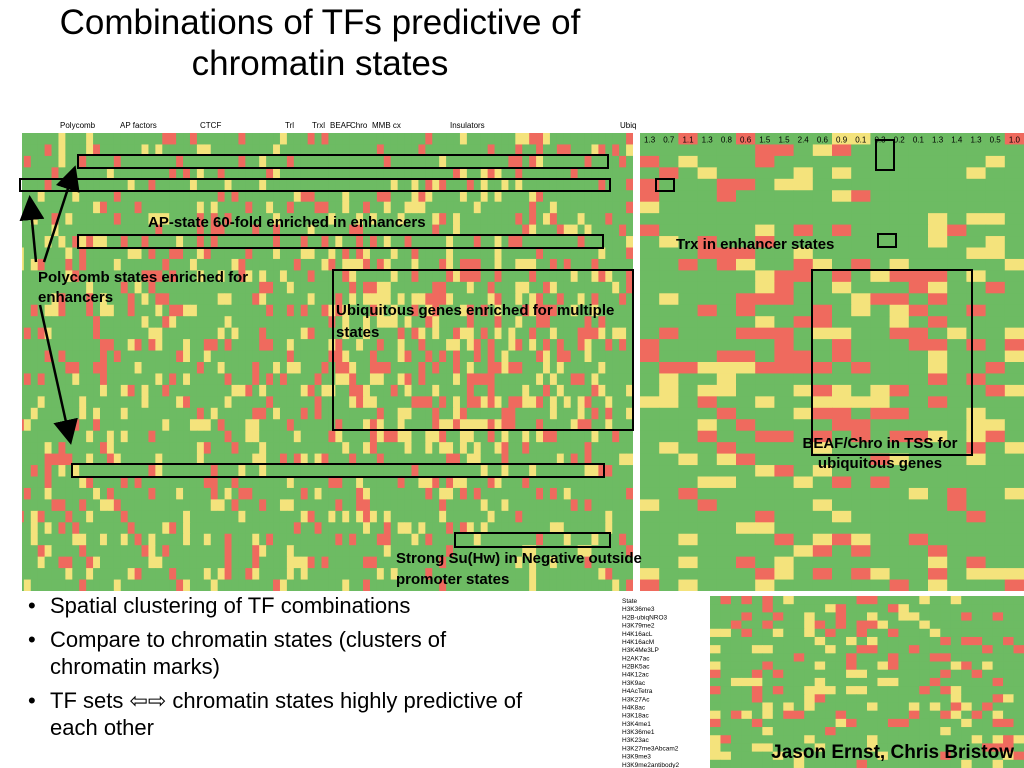 Image resolution: width=1024 pixels, height=768 pixels. What do you see at coordinates (630, 601) in the screenshot?
I see `mark-label: State` at bounding box center [630, 601].